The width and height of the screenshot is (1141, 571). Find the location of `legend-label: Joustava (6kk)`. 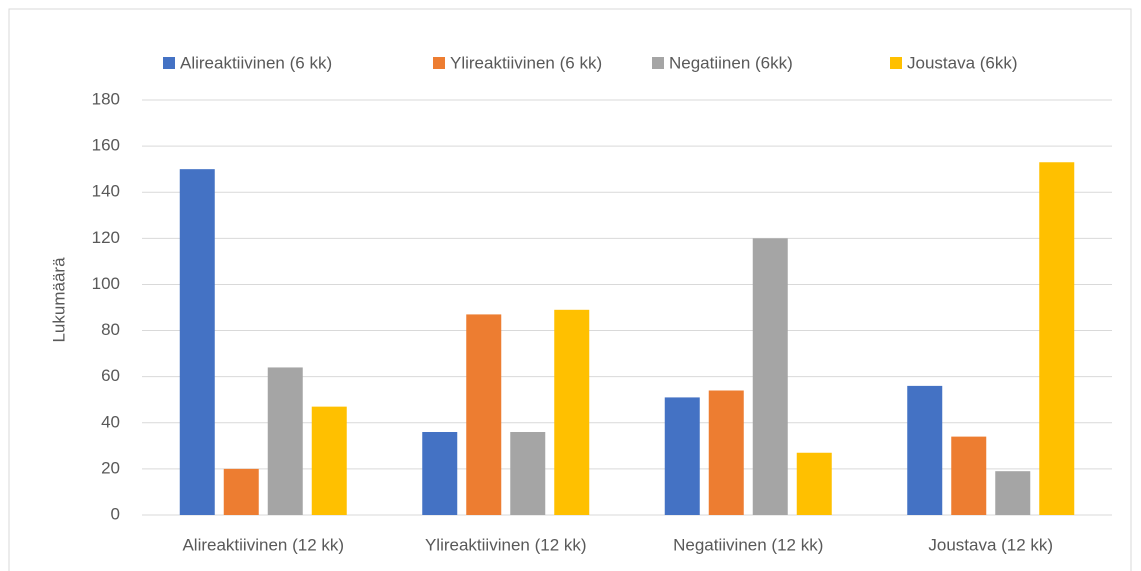

legend-label: Joustava (6kk) is located at coordinates (962, 62).